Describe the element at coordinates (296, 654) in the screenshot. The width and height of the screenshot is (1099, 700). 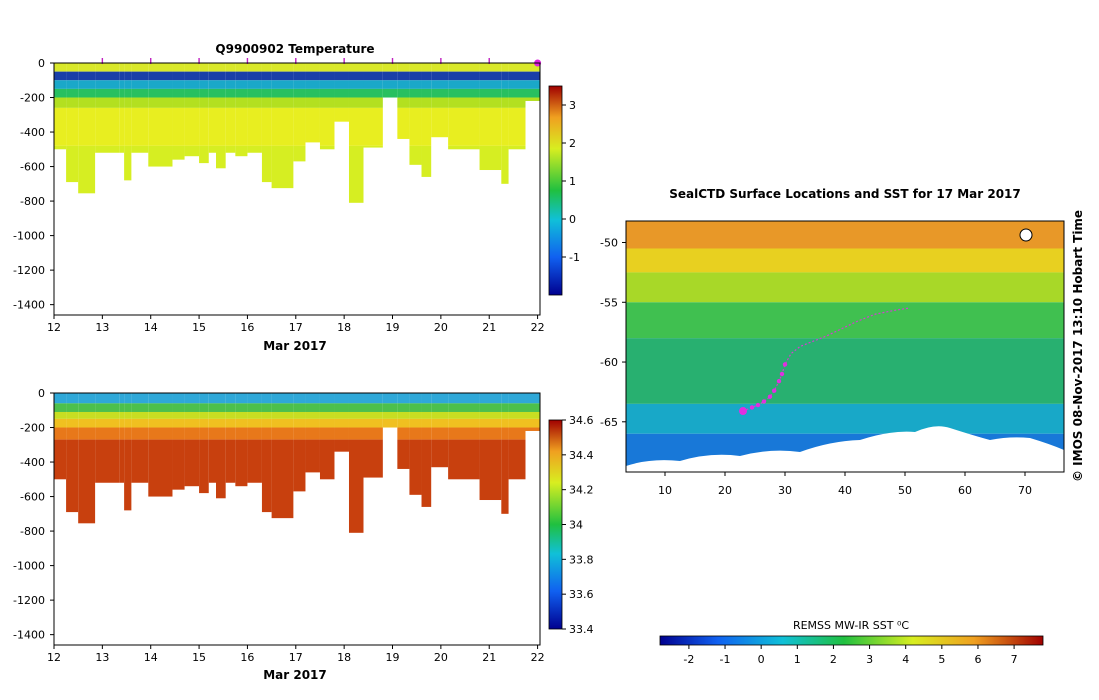
I see `salinity-x-axis: 12 13 14 15 16 17 18 19 20 21 22` at that location.